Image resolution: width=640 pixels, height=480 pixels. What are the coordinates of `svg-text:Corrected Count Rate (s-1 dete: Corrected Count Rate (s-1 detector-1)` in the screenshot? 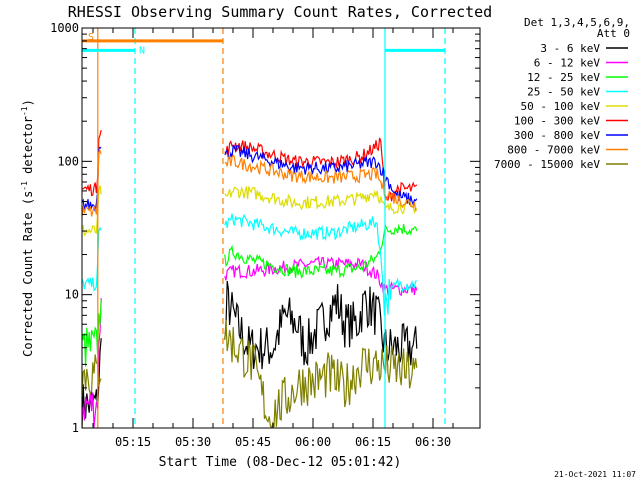 It's located at (27, 228).